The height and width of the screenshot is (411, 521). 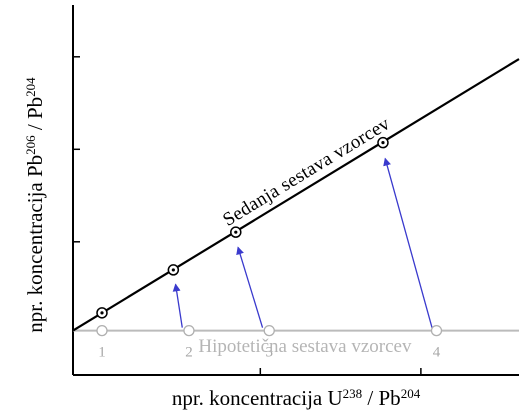 I want to click on hypothetical-point-label-4: 4, so click(x=437, y=353).